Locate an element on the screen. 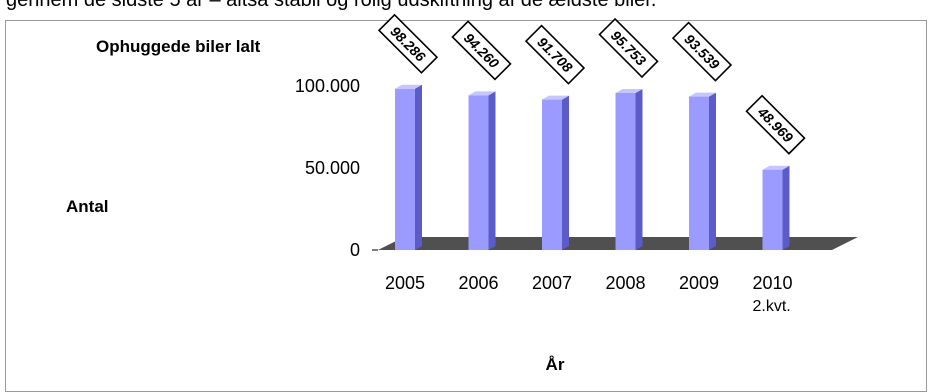 Image resolution: width=930 pixels, height=392 pixels. data-label: 98.286 is located at coordinates (408, 43).